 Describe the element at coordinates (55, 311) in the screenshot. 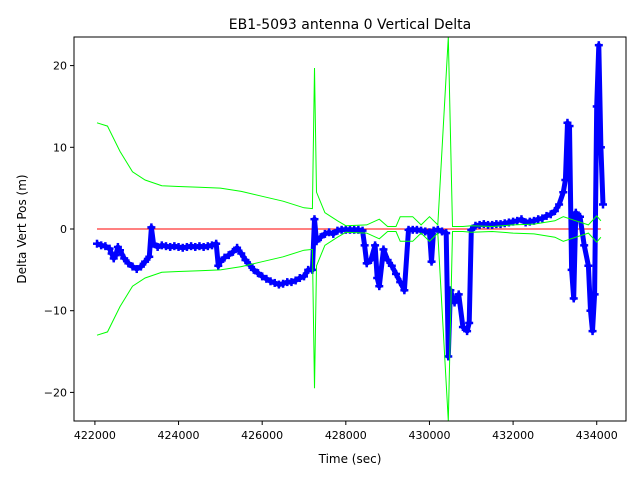

I see `y-tick-label: −10` at that location.